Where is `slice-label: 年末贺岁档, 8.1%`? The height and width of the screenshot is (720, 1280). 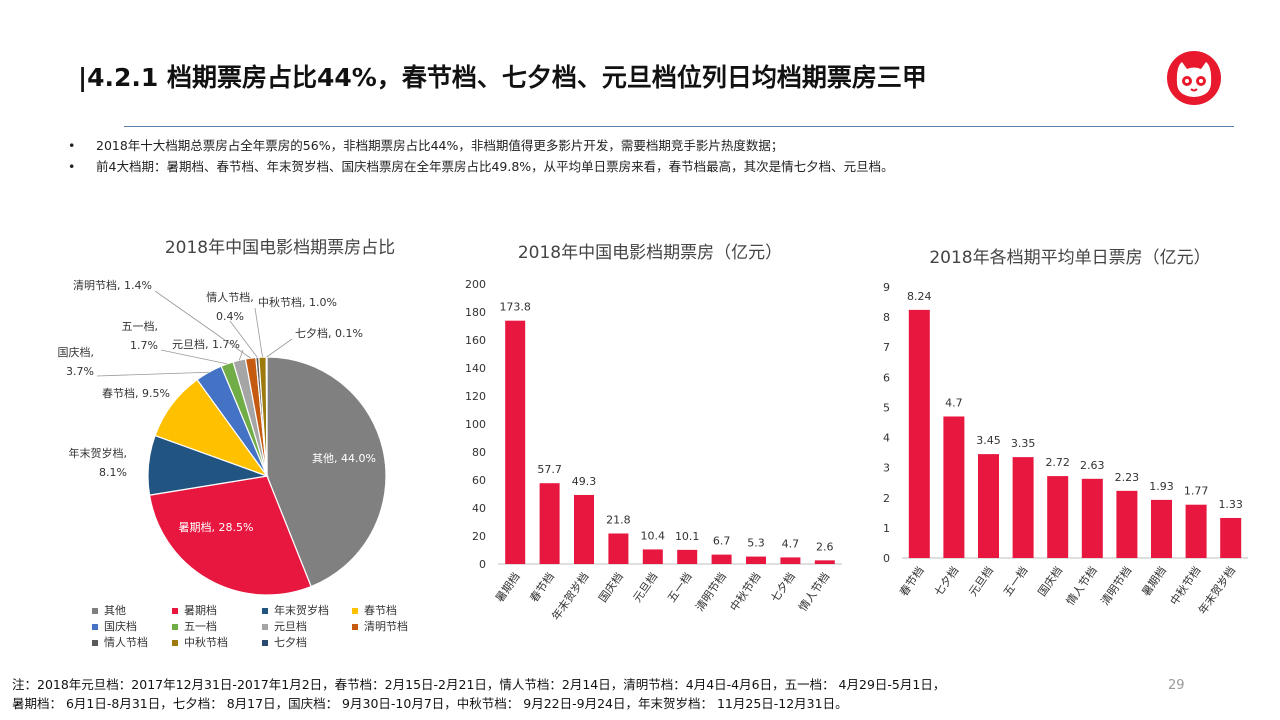 slice-label: 年末贺岁档, 8.1% is located at coordinates (98, 462).